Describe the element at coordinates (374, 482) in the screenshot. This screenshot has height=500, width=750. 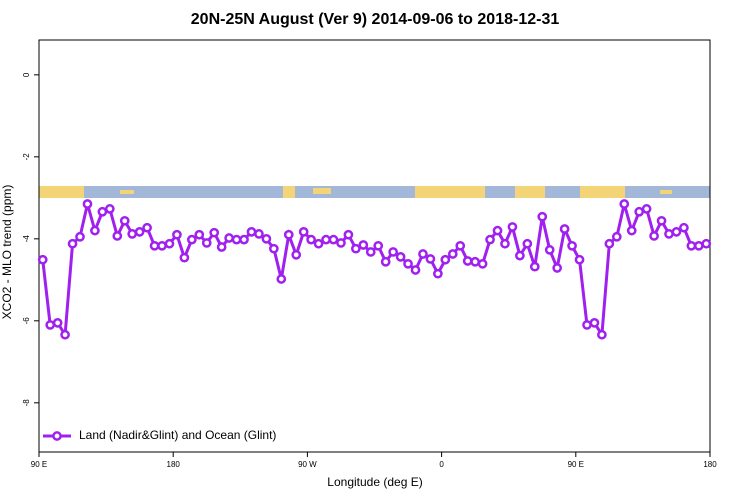
I see `x-axis-label: Longitude (deg E)` at that location.